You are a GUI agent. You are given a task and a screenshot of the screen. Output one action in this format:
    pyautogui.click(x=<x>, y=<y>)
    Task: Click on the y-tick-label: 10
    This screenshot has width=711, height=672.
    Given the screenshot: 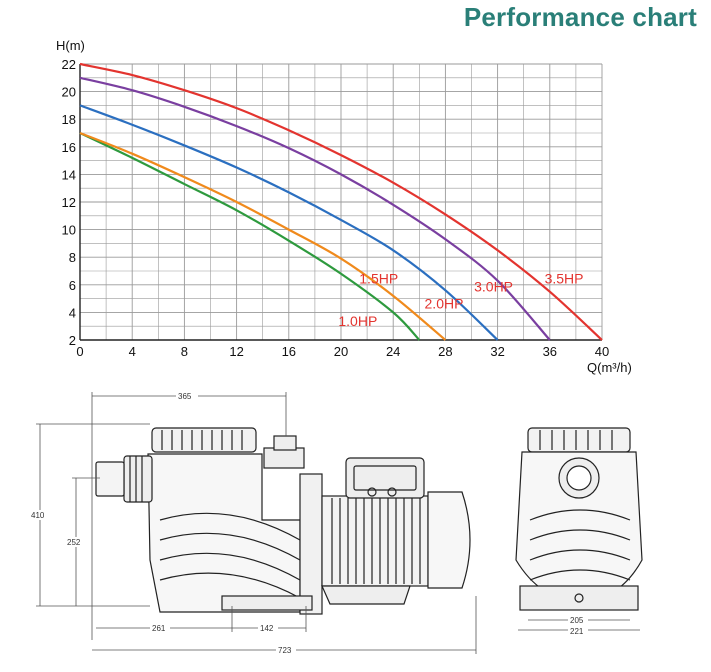 What is the action you would take?
    pyautogui.click(x=69, y=230)
    